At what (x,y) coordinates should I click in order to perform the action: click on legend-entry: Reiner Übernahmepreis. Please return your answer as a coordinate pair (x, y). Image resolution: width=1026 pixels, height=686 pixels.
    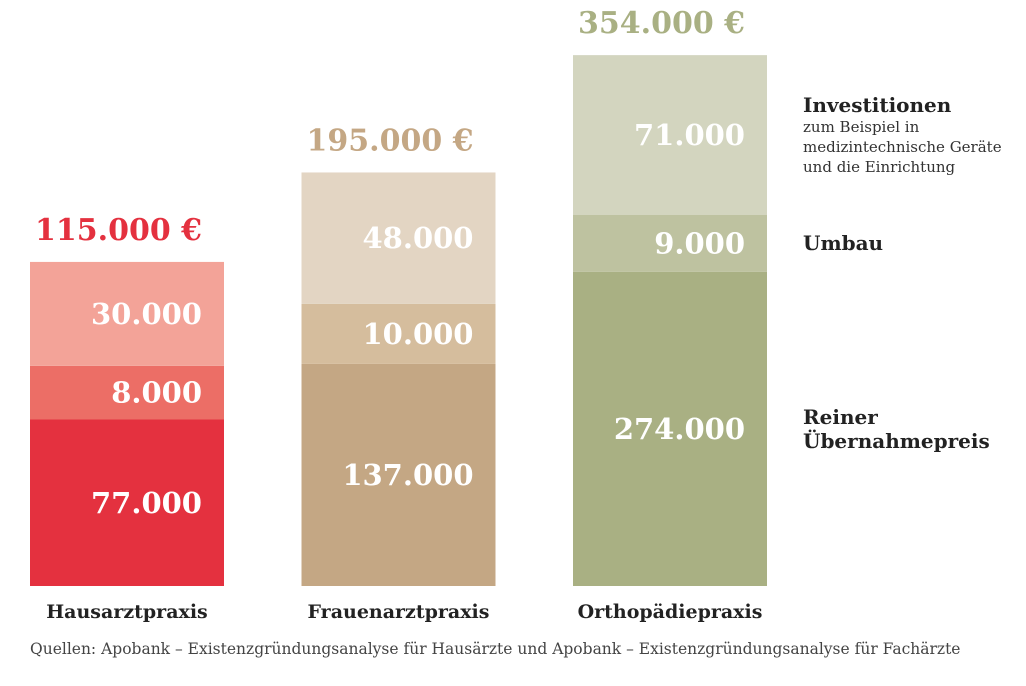
    Looking at the image, I should click on (908, 429).